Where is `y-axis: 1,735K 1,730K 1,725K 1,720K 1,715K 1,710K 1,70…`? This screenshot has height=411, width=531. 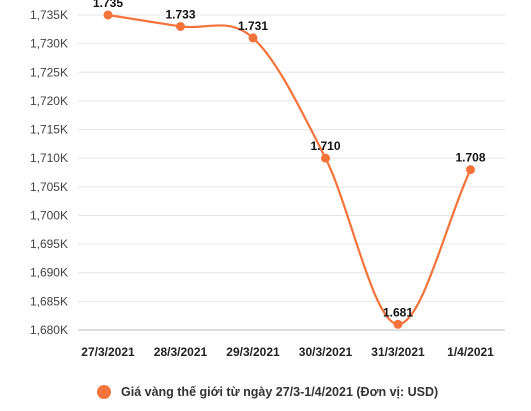 y-axis: 1,735K 1,730K 1,725K 1,720K 1,715K 1,710K 1,70… is located at coordinates (49, 172).